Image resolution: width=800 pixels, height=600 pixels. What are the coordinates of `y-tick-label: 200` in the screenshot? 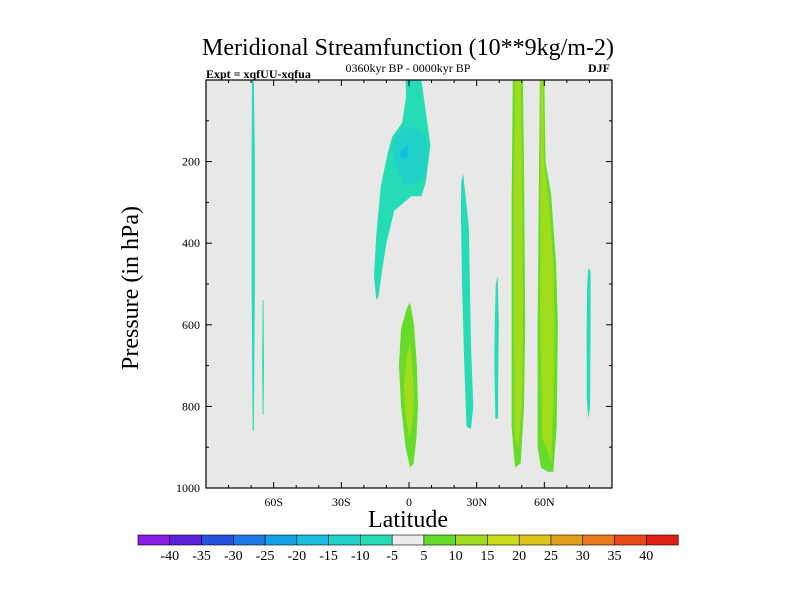 It's located at (191, 162).